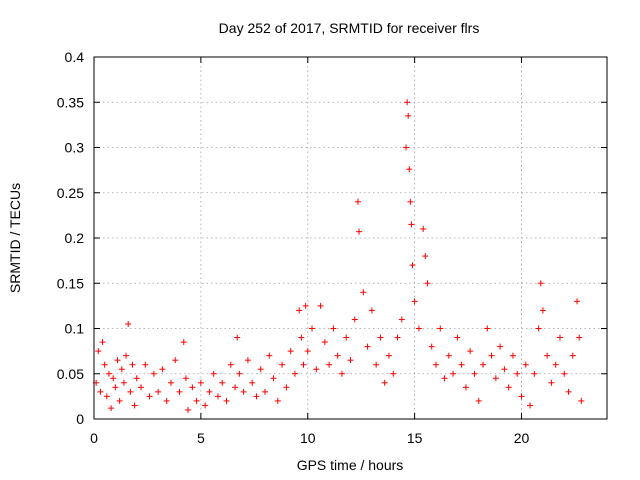 The width and height of the screenshot is (640, 480). Describe the element at coordinates (70, 193) in the screenshot. I see `y-tick-label: 0.25` at that location.